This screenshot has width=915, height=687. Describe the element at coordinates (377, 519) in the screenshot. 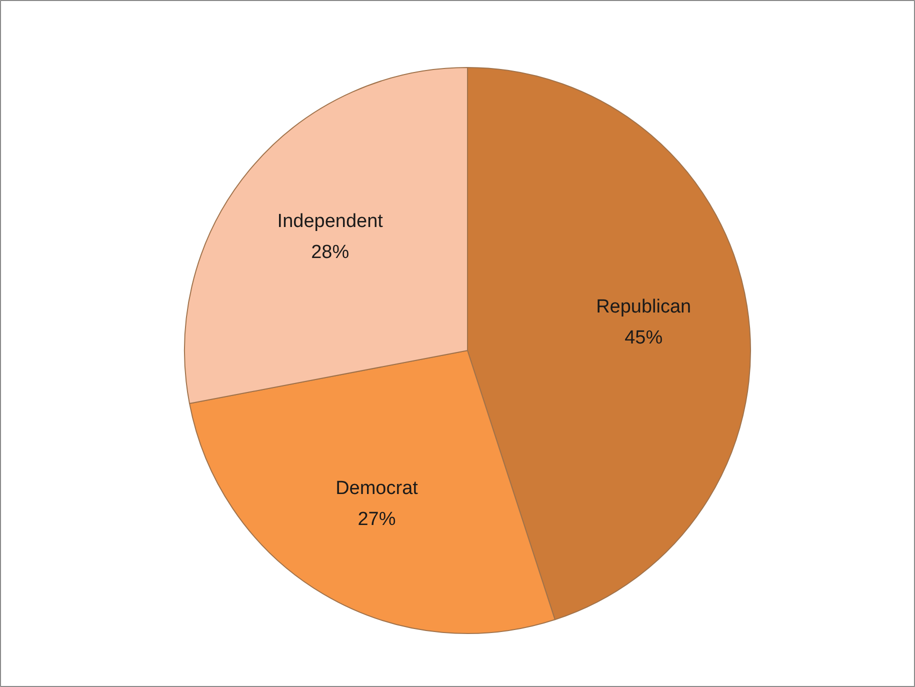

I see `data-label: 27%` at that location.